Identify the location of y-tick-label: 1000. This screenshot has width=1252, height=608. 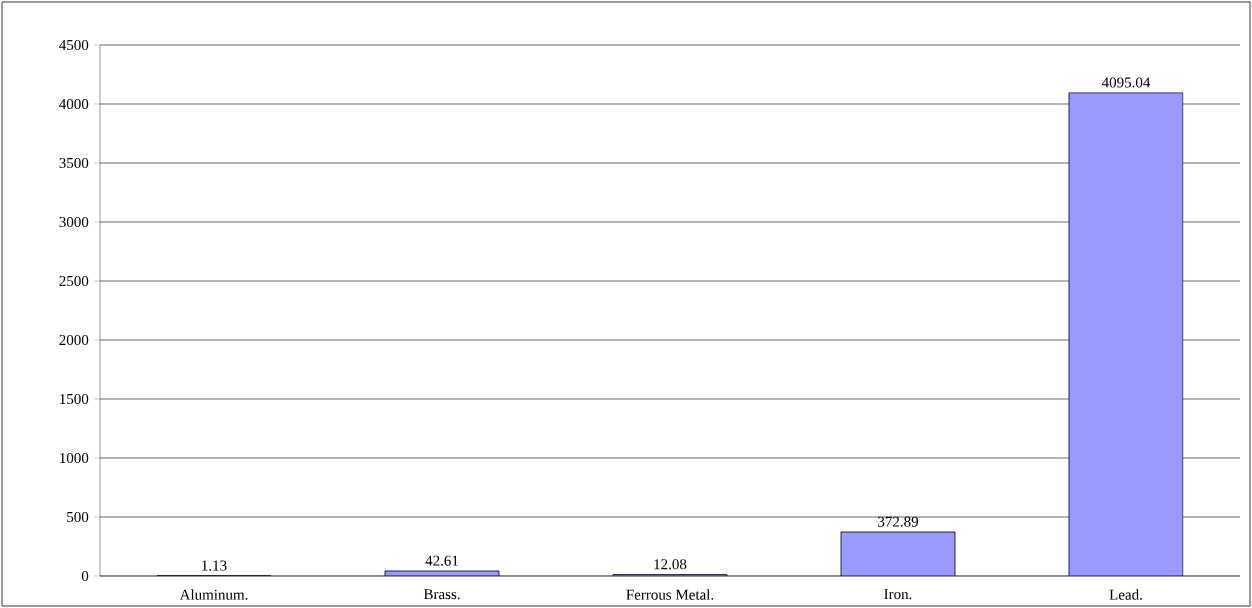
(74, 458).